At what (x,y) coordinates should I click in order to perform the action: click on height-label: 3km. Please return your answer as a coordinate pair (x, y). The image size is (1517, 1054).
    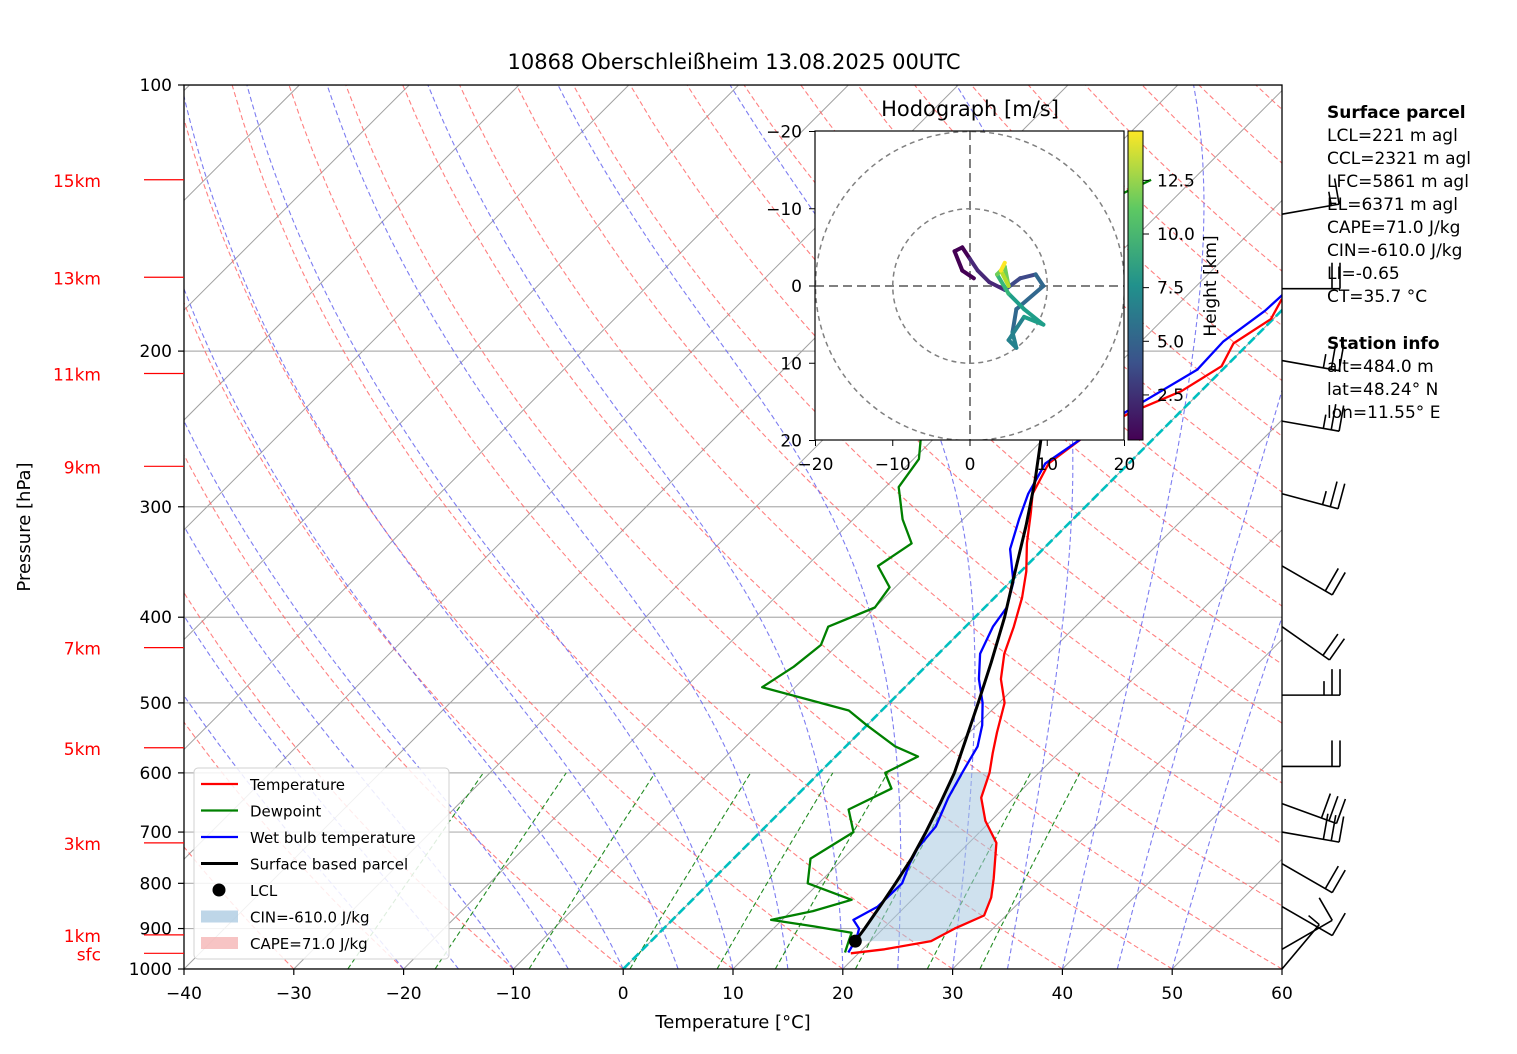
    Looking at the image, I should click on (82, 845).